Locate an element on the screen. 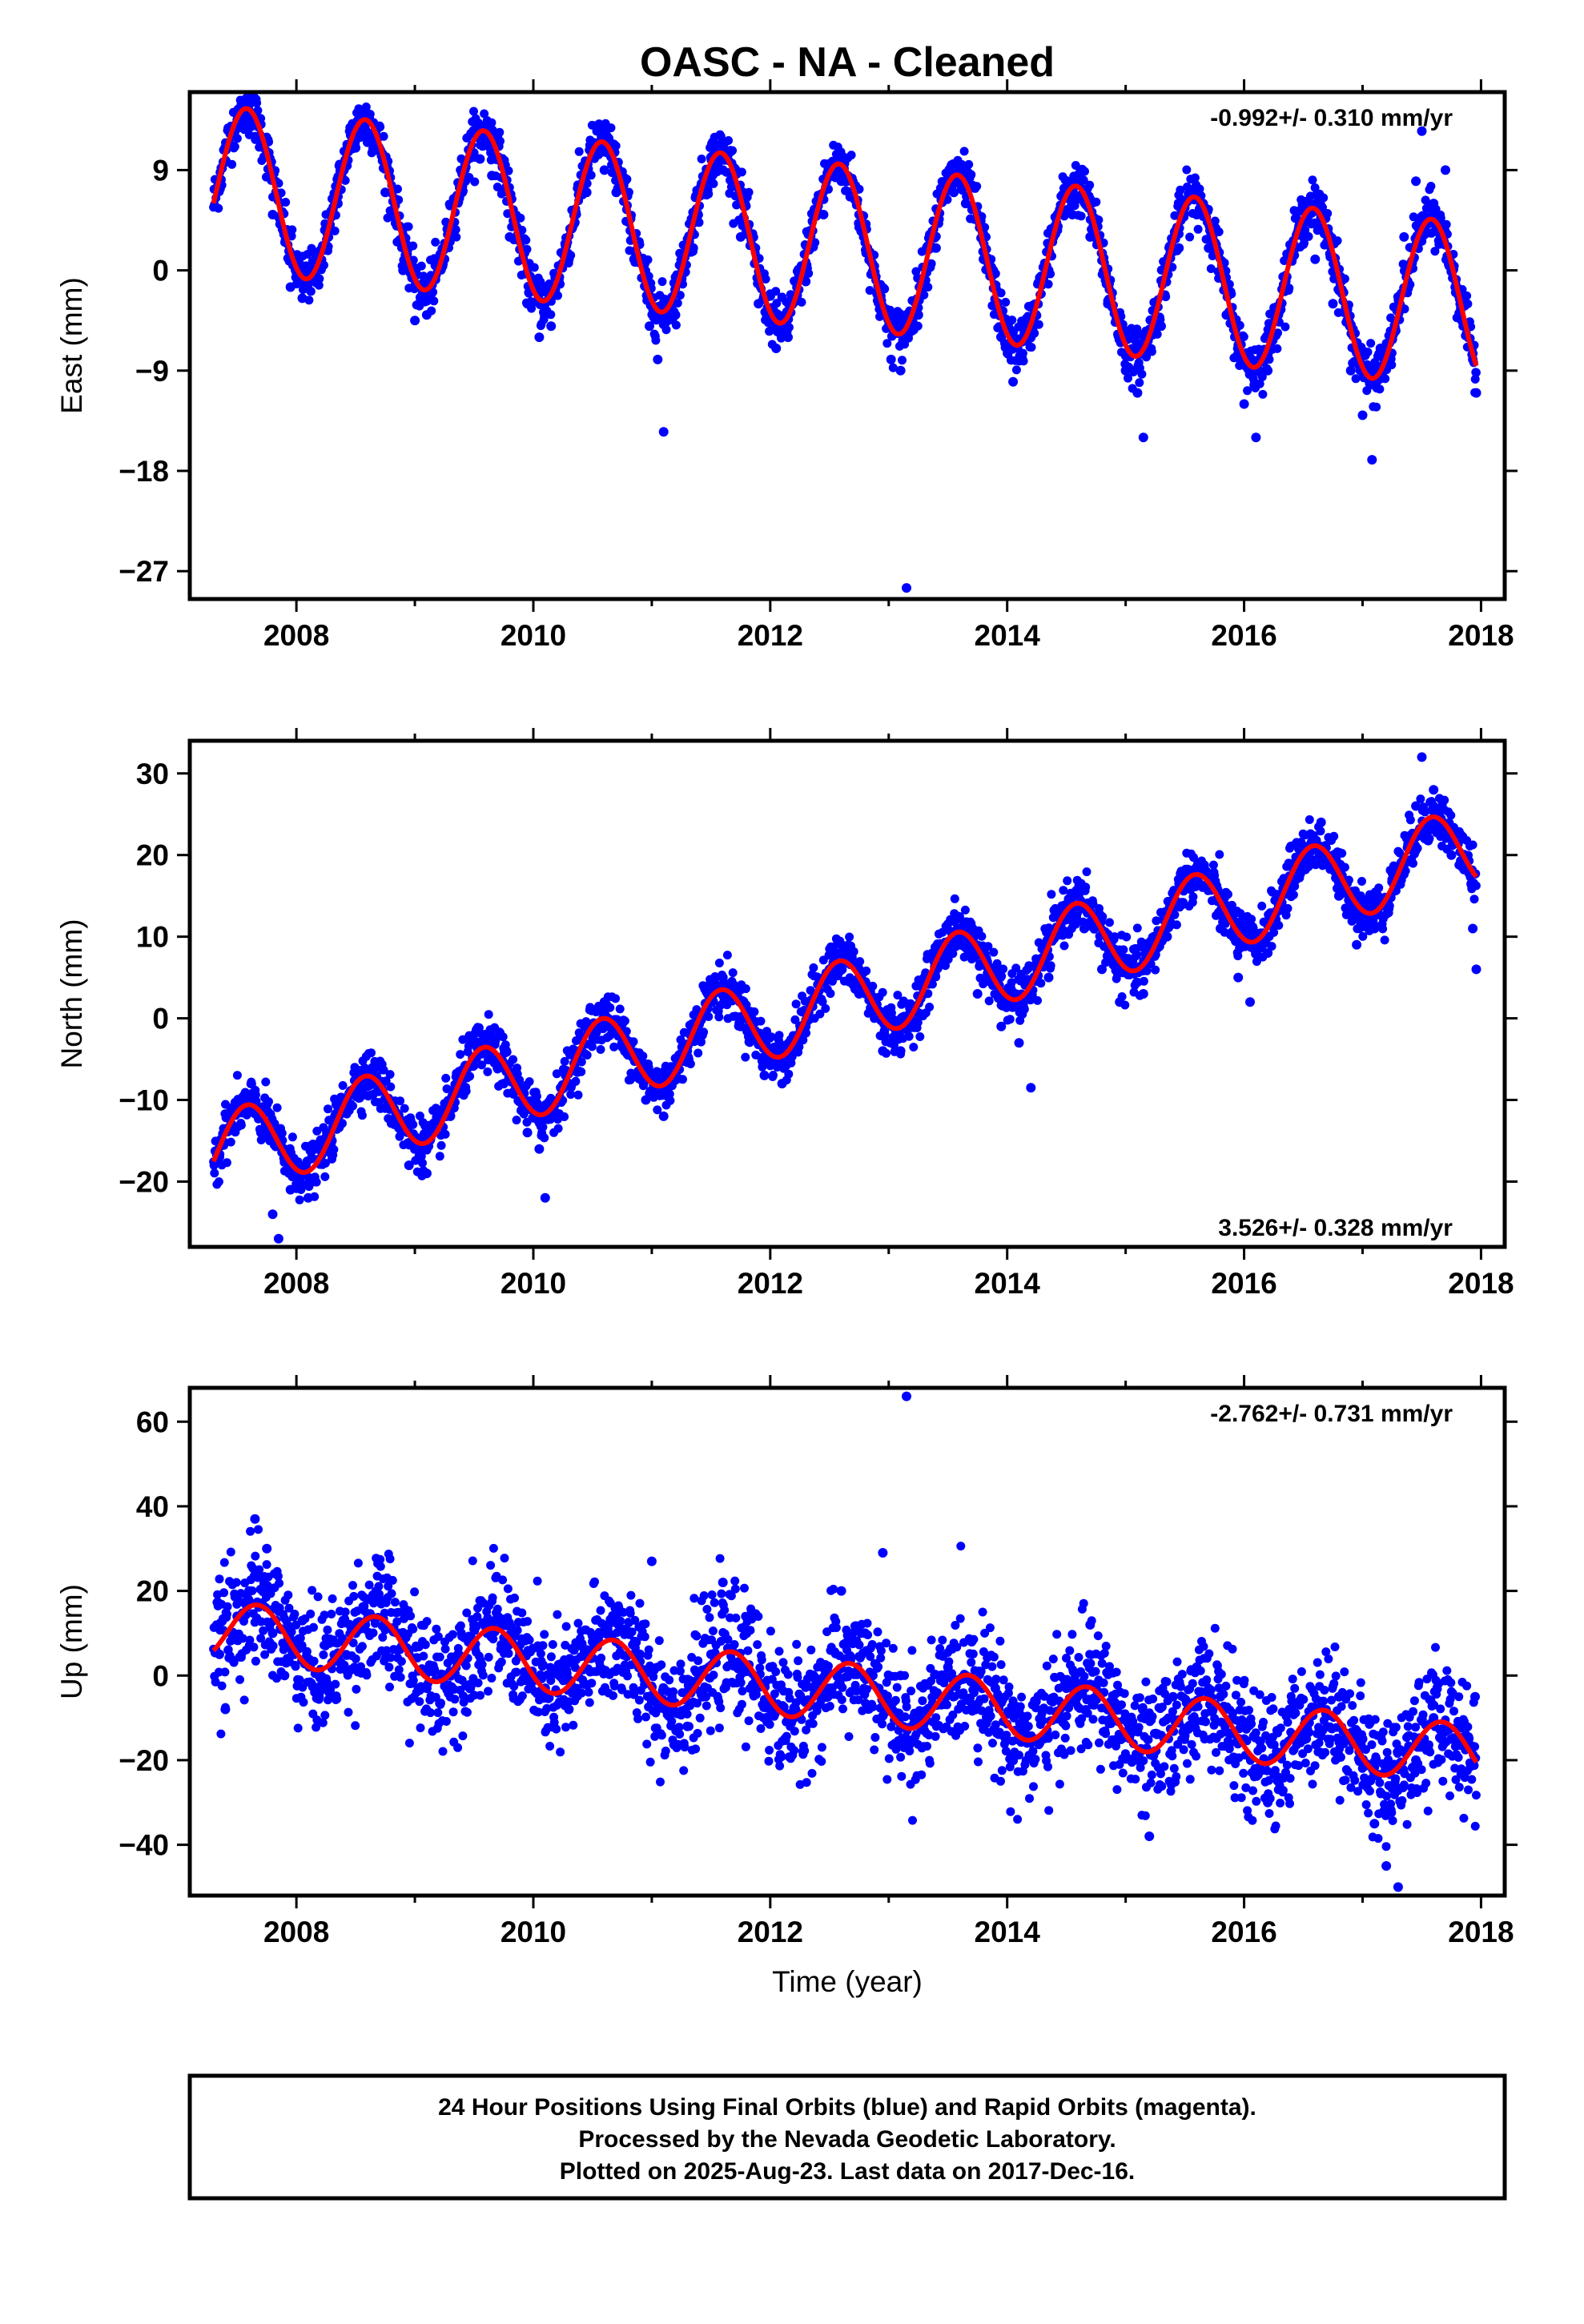  figure-title: OASC - NA - Cleaned is located at coordinates (847, 62).